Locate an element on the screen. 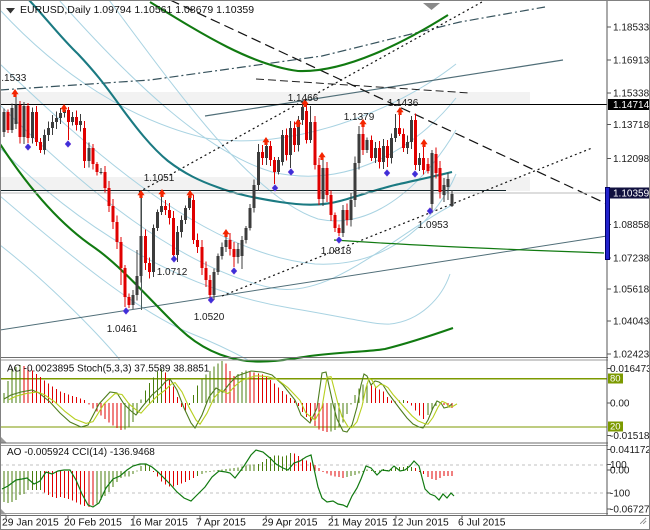 This screenshot has height=530, width=650. svg-text: 1.18533 is located at coordinates (631, 28).